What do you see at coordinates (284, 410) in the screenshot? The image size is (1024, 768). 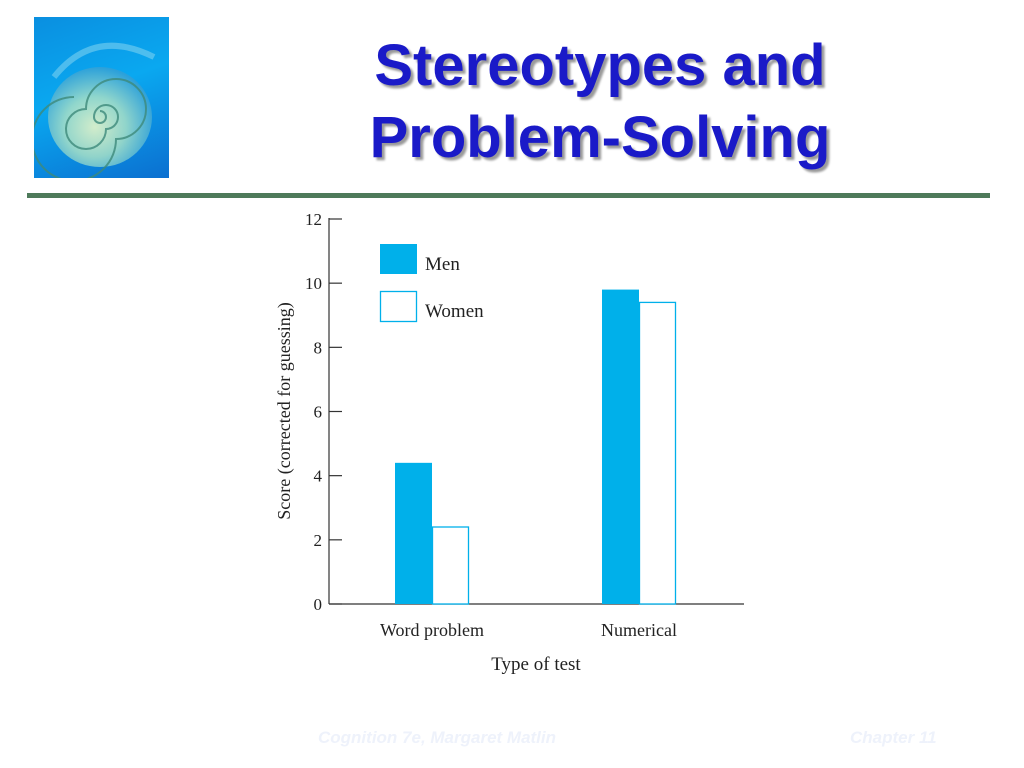 I see `y-axis-label: Score (corrected for guessing)` at bounding box center [284, 410].